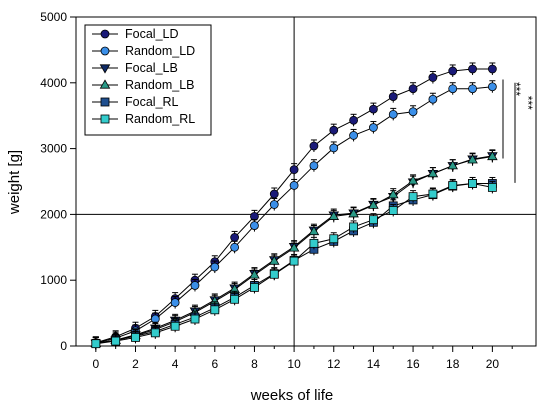 This screenshot has height=409, width=550. I want to click on y-tick-label: 4000, so click(53, 83).